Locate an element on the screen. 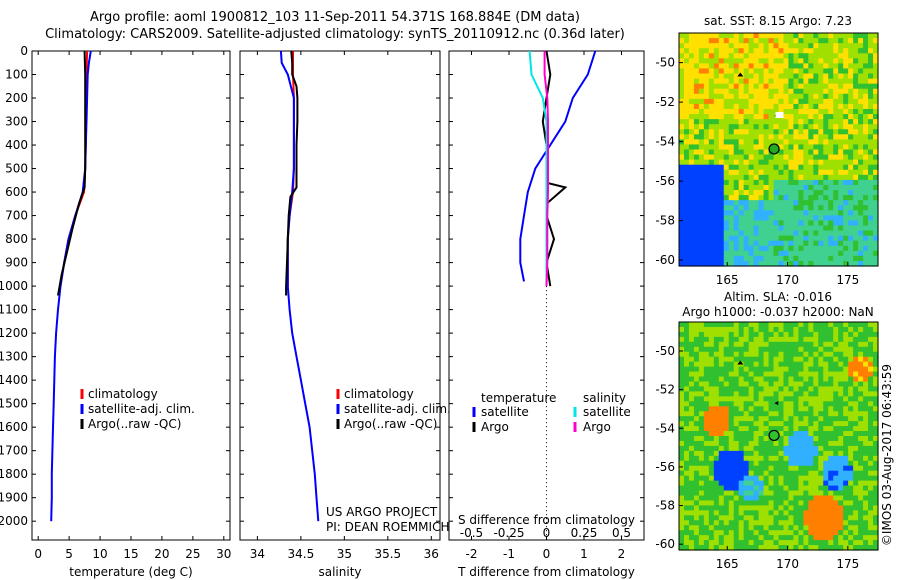  temperature-series-climatology is located at coordinates (74, 168).